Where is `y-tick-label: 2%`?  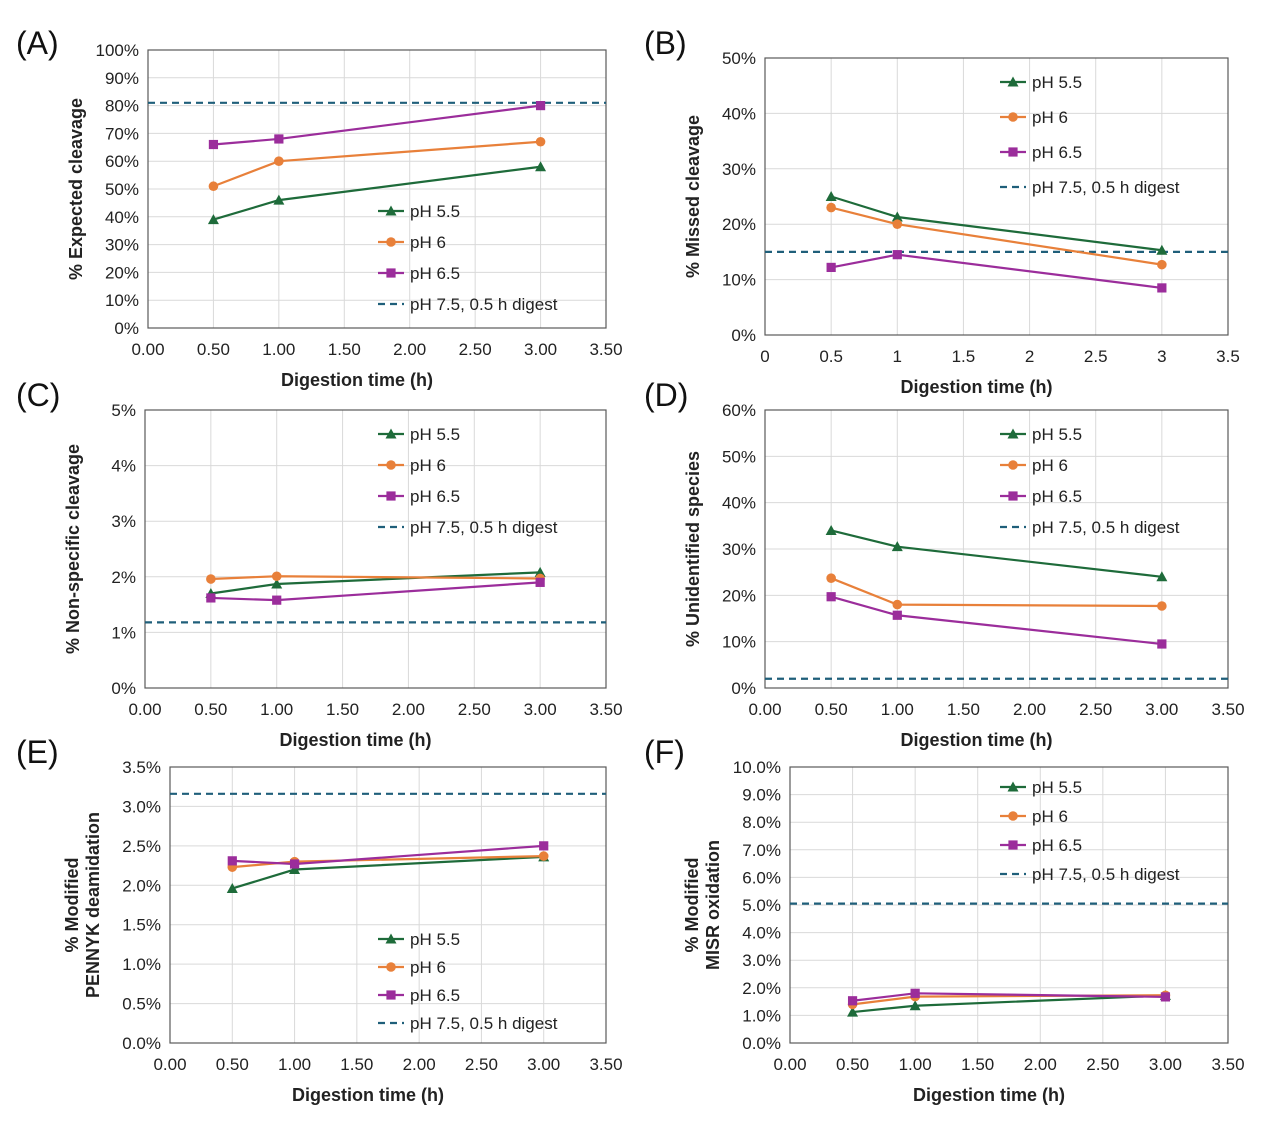 y-tick-label: 2% is located at coordinates (123, 577).